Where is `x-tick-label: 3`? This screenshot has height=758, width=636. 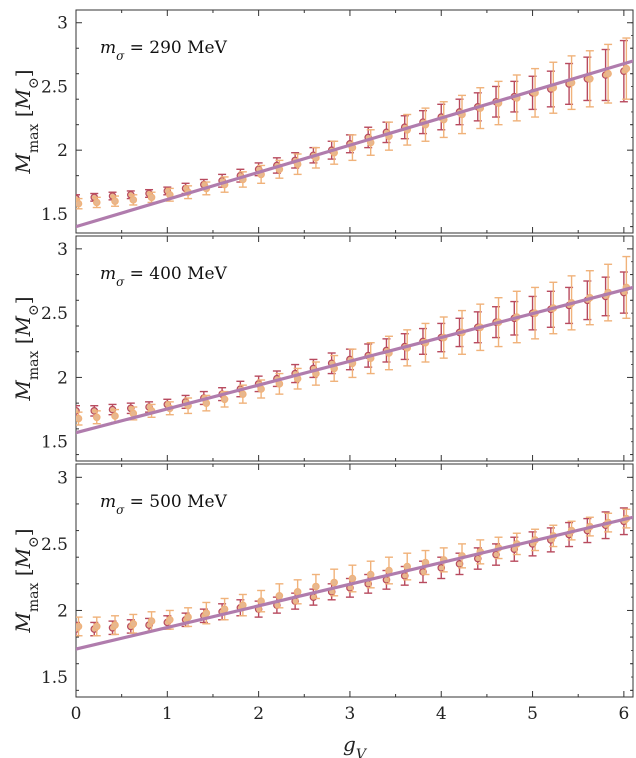 x-tick-label: 3 is located at coordinates (350, 714).